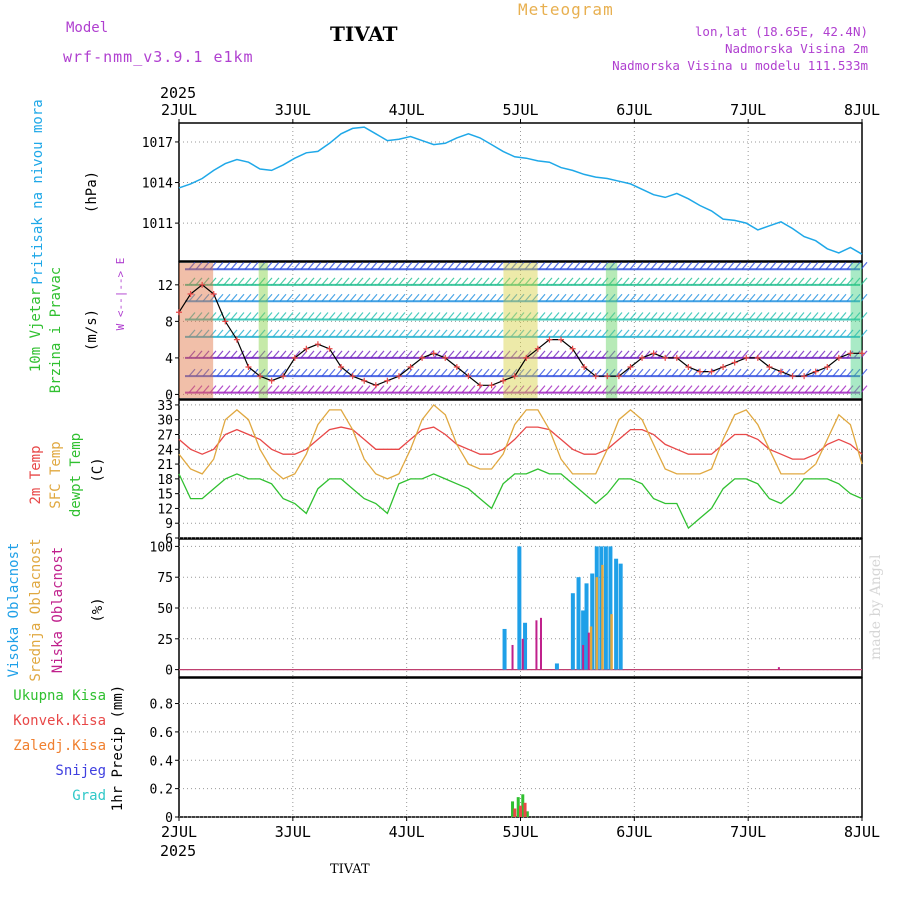  Describe the element at coordinates (862, 832) in the screenshot. I see `x-tick-label-bottom: 8JUL` at that location.